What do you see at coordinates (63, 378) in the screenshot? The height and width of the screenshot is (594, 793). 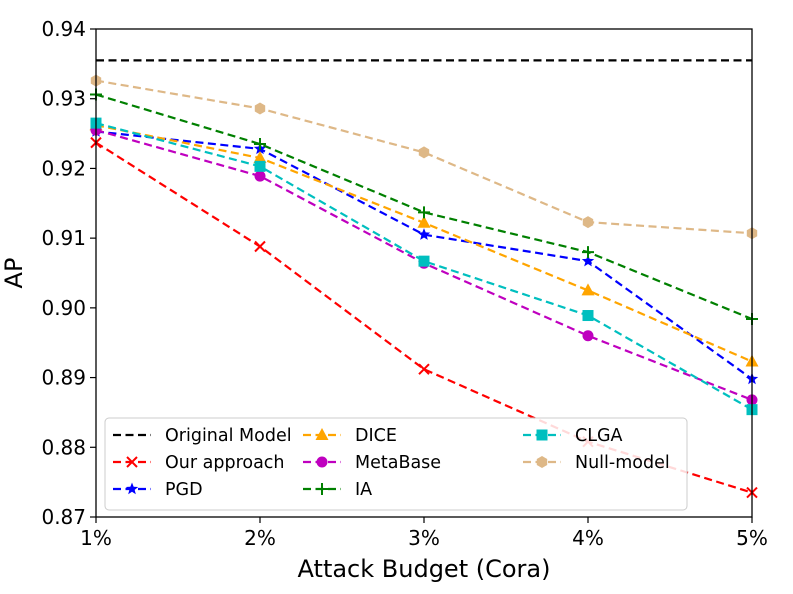 I see `y-tick-label: 0.89` at bounding box center [63, 378].